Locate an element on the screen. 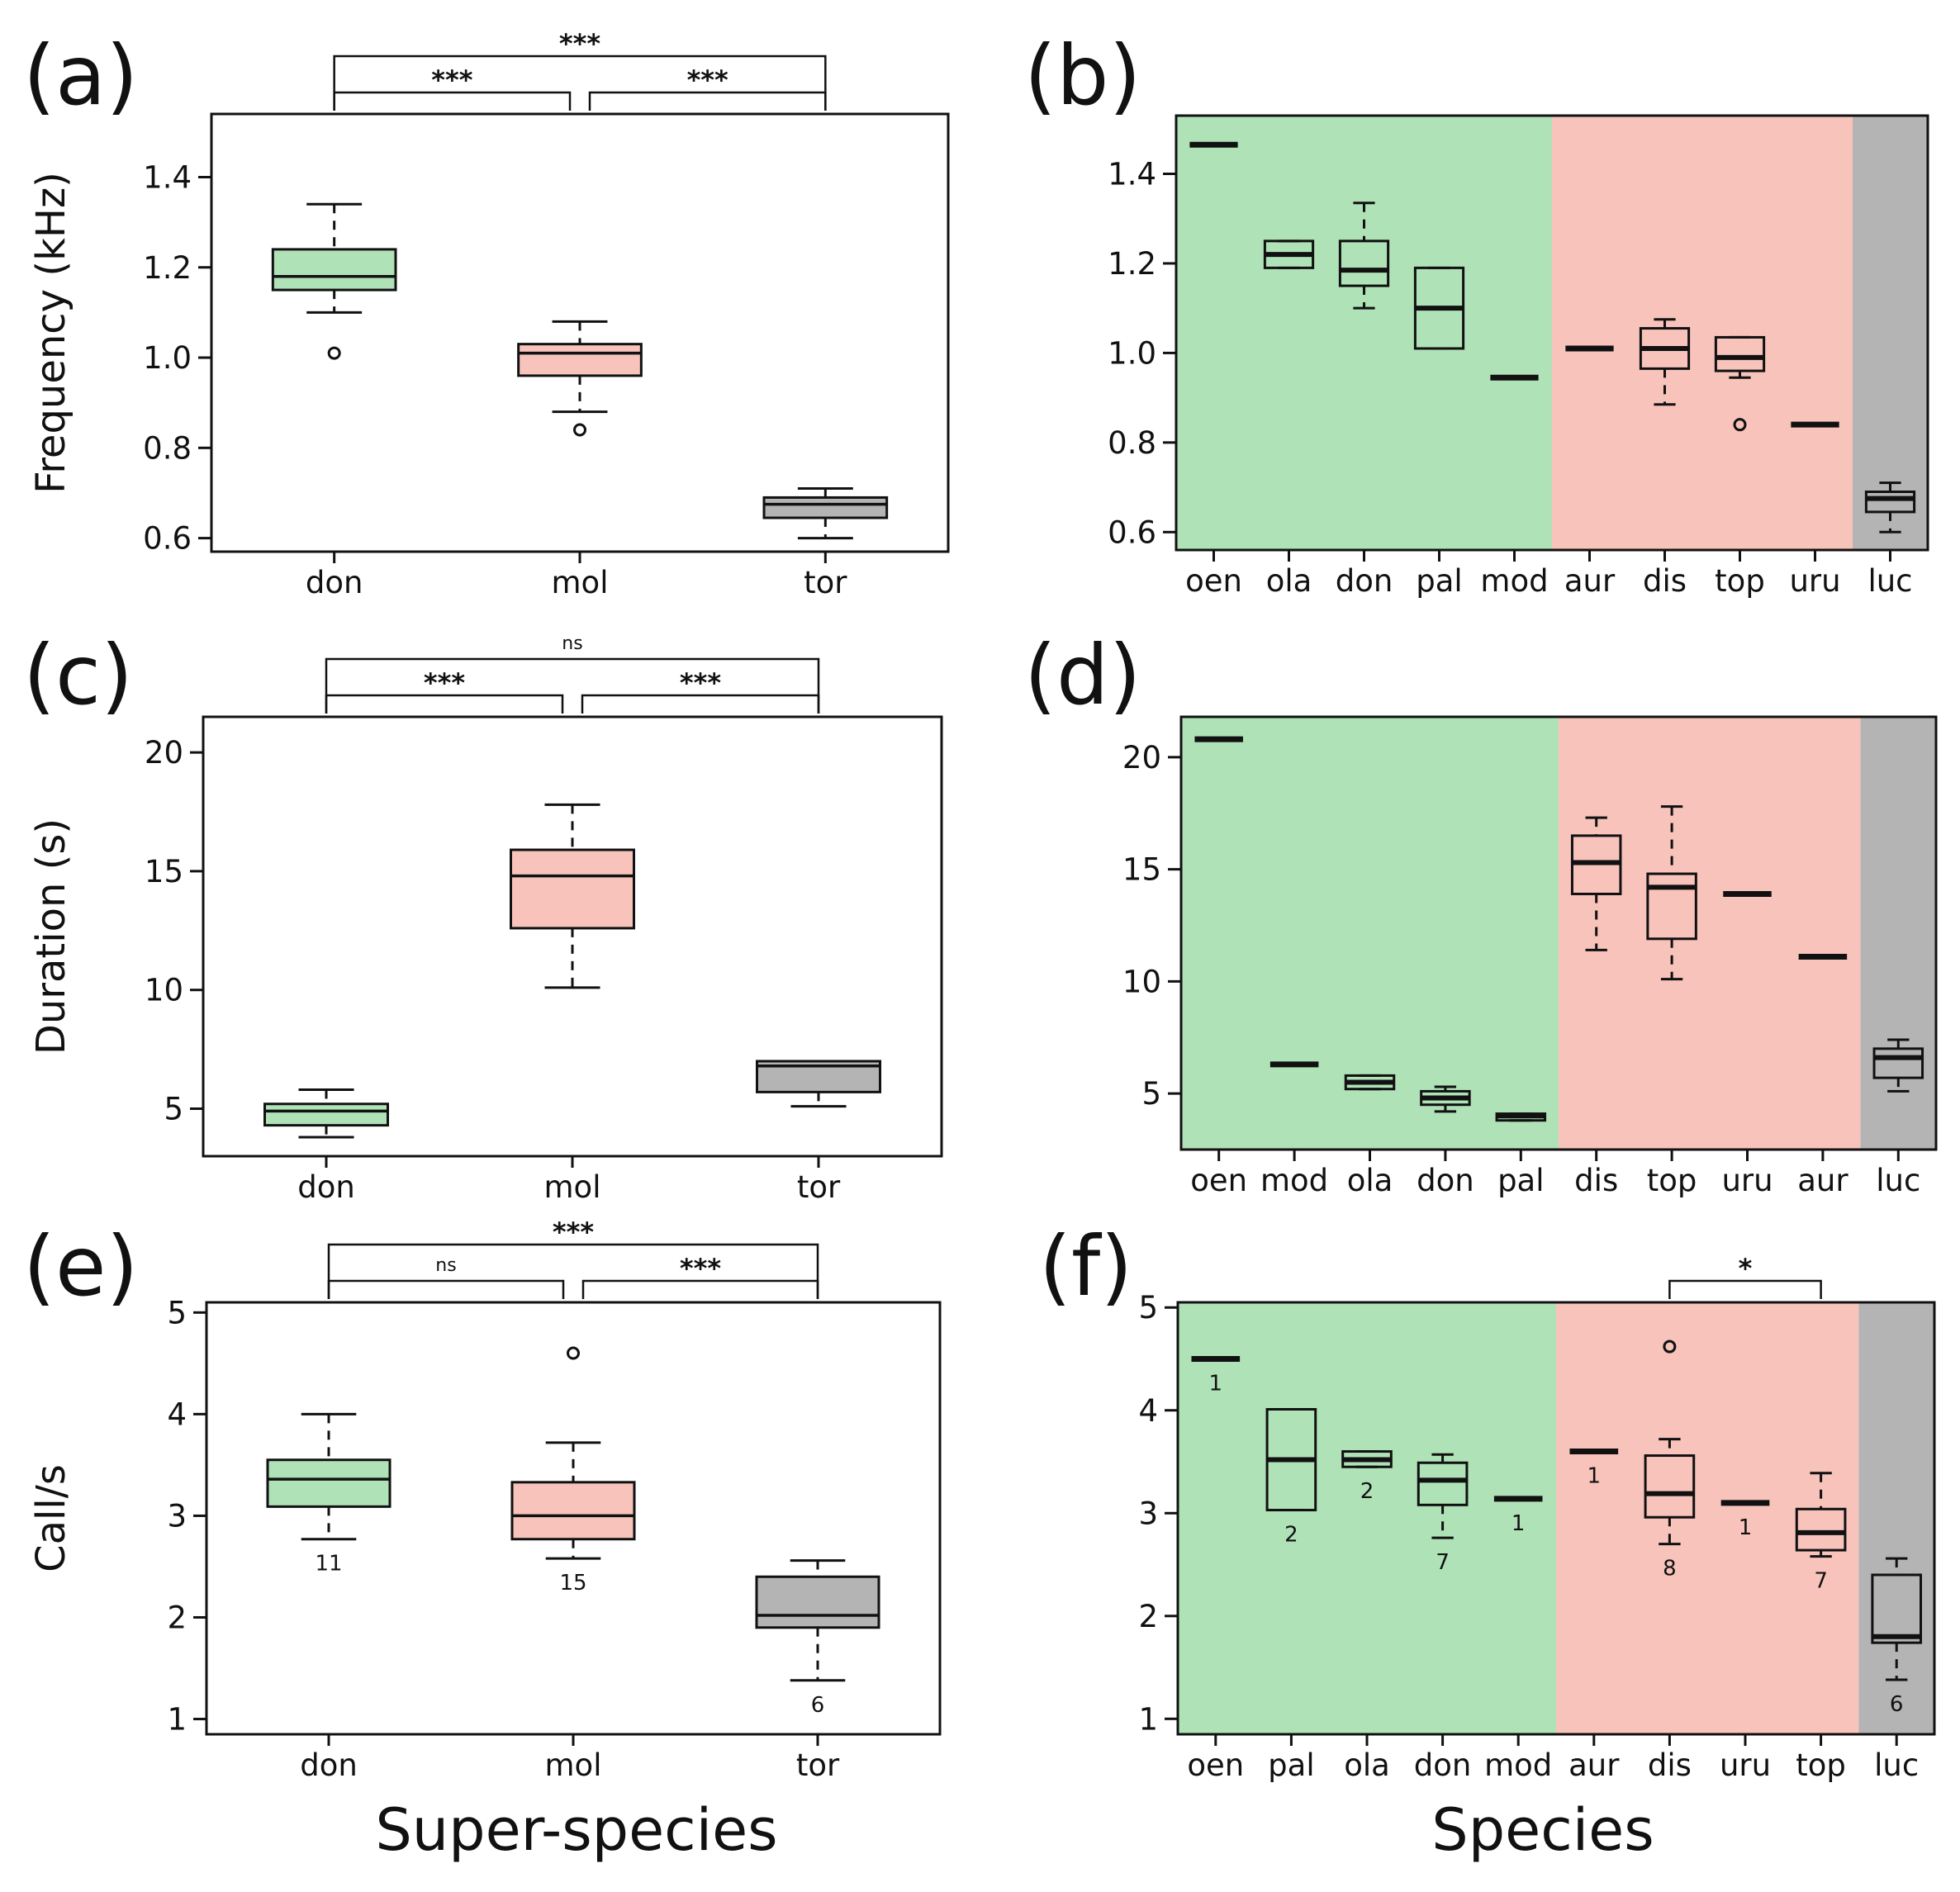 This screenshot has height=1892, width=1960. box-f-don: 7 is located at coordinates (1443, 1514).